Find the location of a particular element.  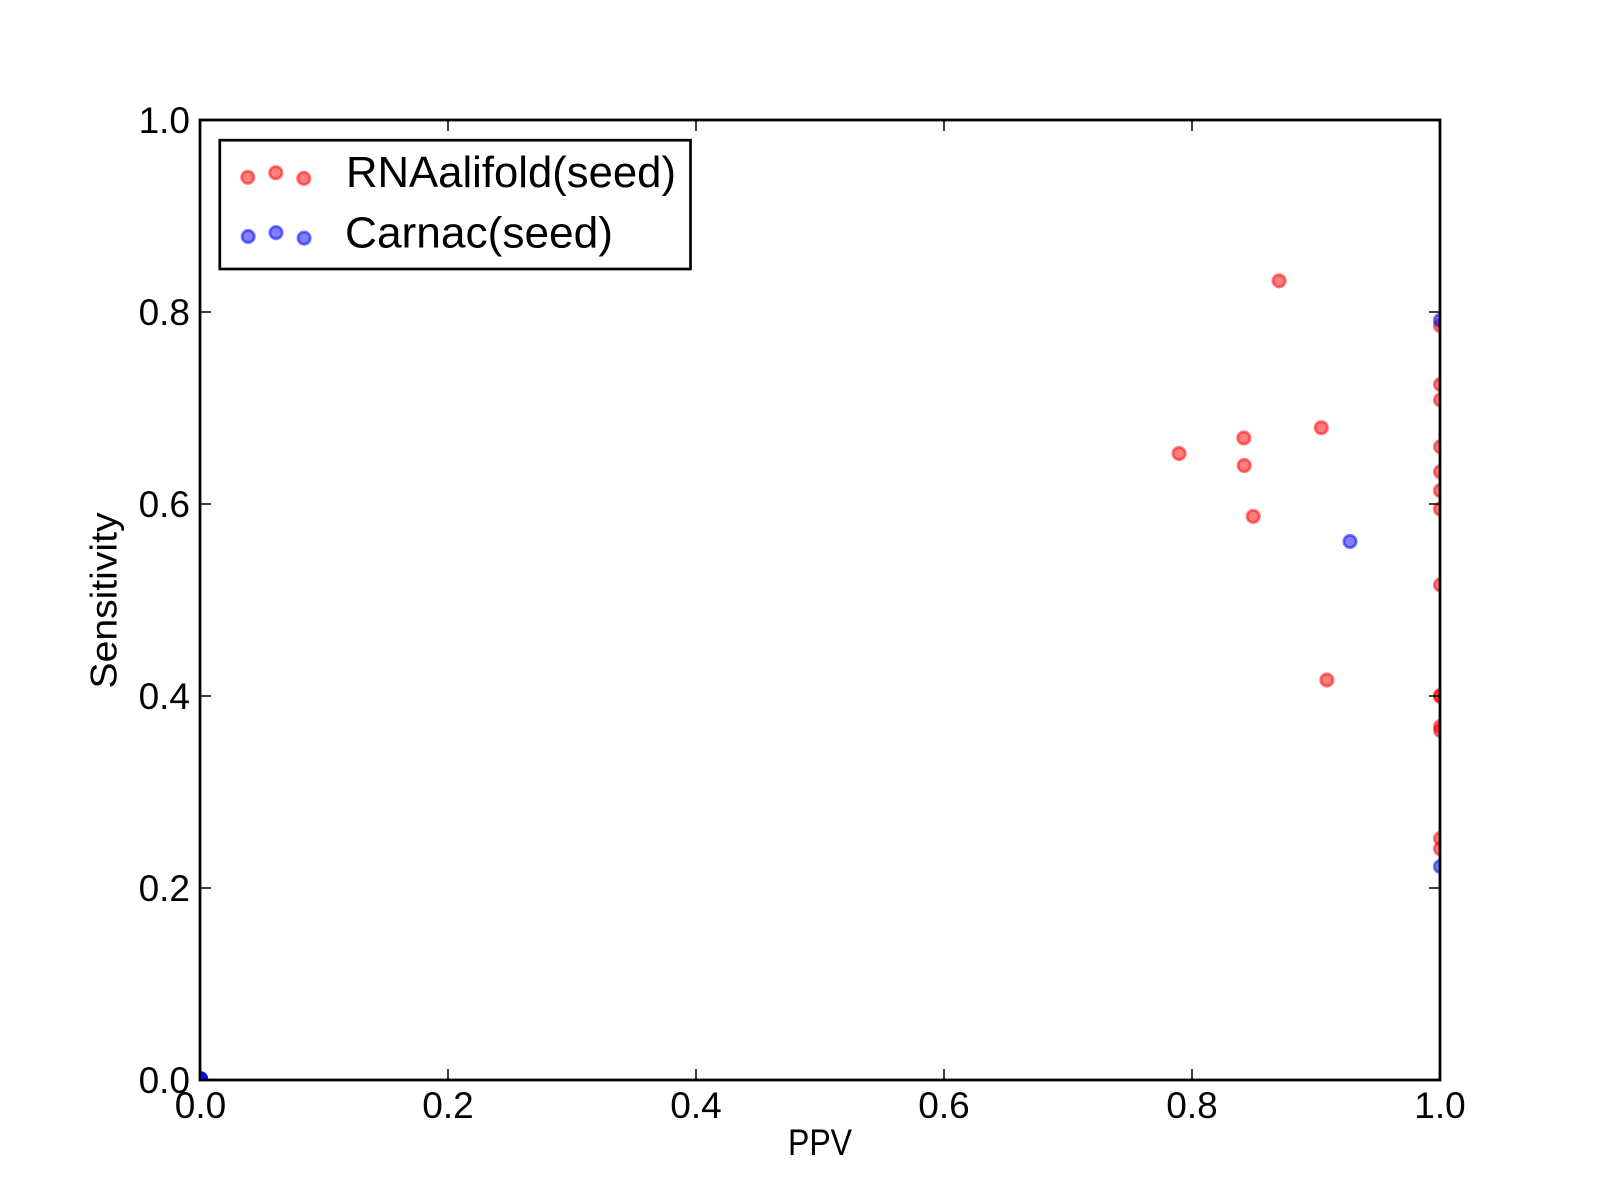

svg-text: PPV is located at coordinates (820, 1142).